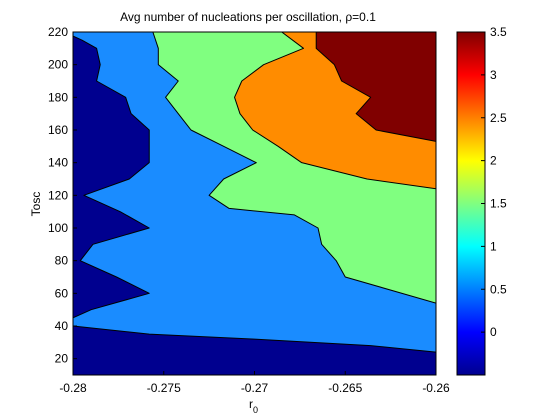  What do you see at coordinates (62, 326) in the screenshot?
I see `y-tick-label: 40` at bounding box center [62, 326].